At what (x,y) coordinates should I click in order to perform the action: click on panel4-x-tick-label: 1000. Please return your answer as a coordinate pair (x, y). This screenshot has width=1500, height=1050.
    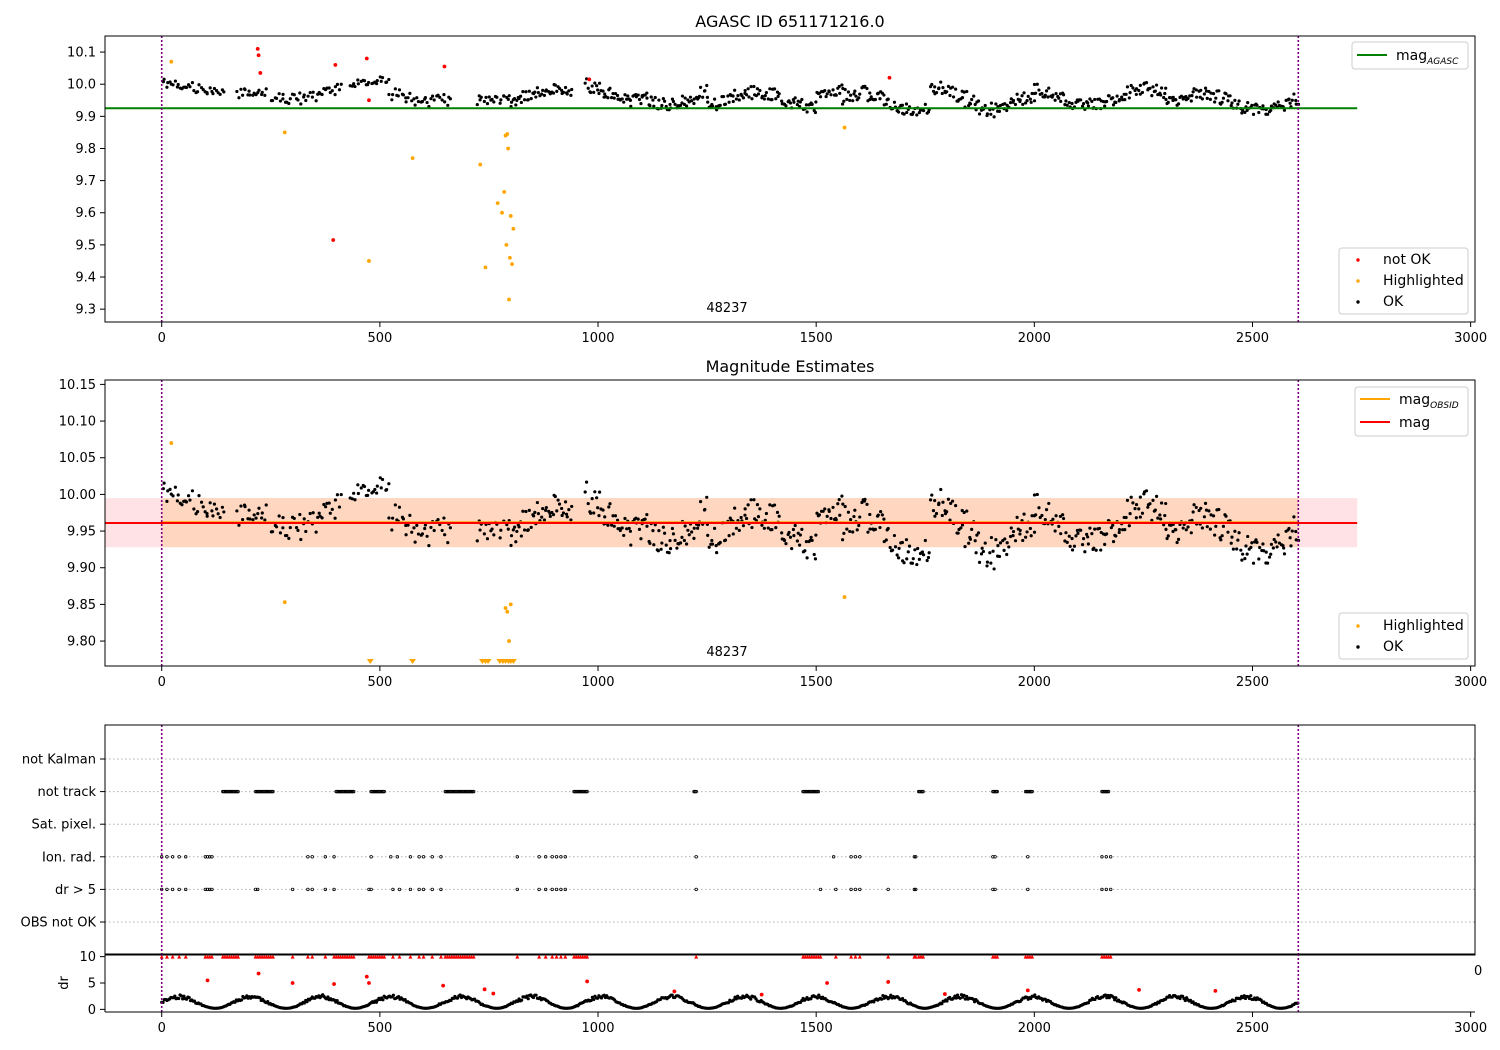
    Looking at the image, I should click on (597, 1028).